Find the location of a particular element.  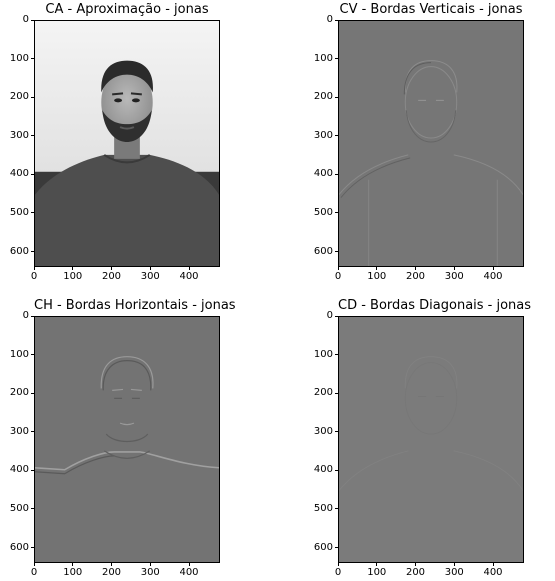

image-horizontal-edges is located at coordinates (127, 439).